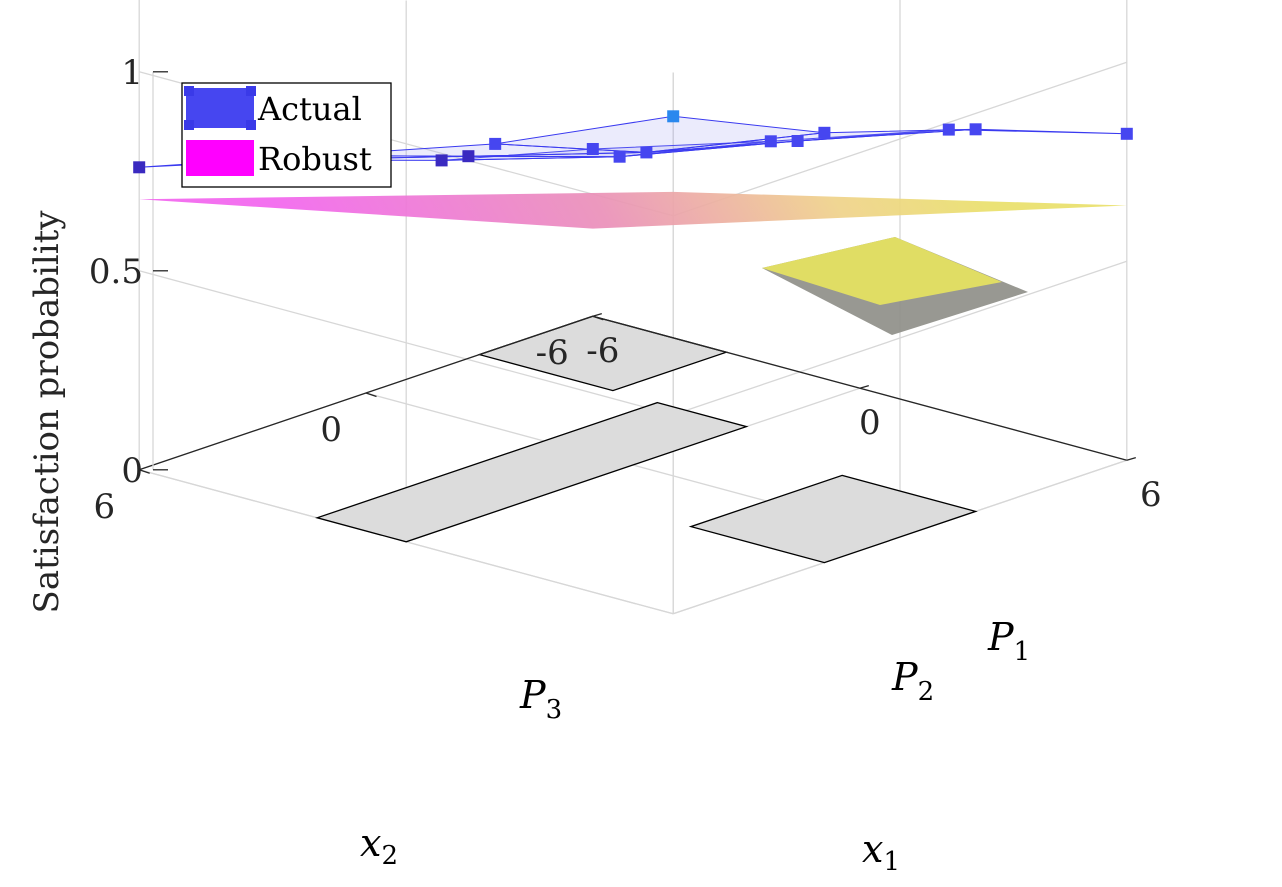  Describe the element at coordinates (47, 412) in the screenshot. I see `z-axis-label: Satisfaction probability` at that location.